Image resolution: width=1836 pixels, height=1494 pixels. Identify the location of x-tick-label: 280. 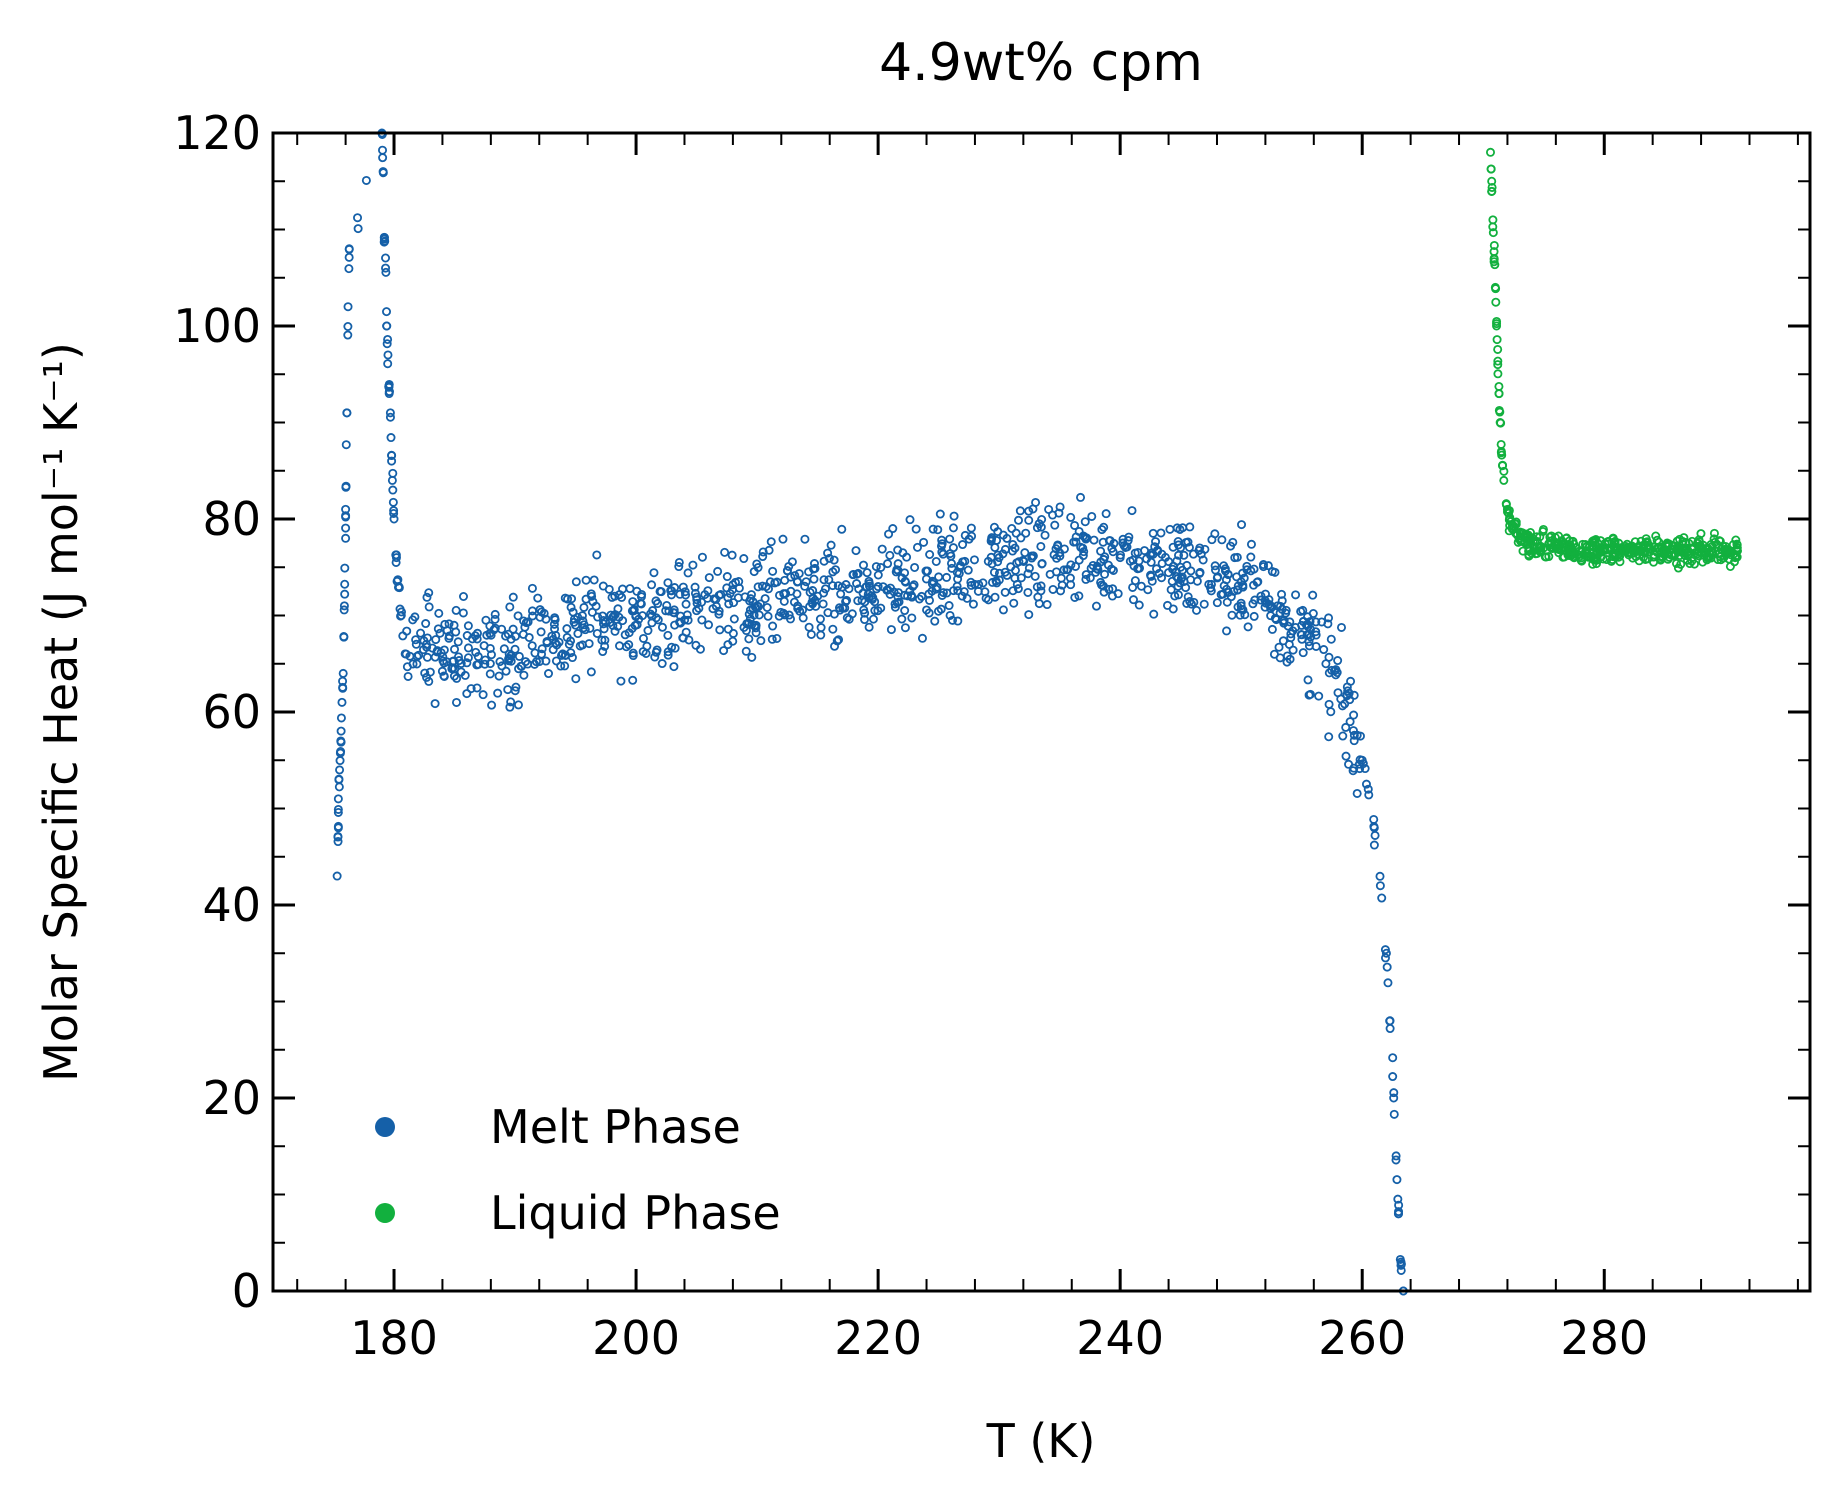
(1604, 1338).